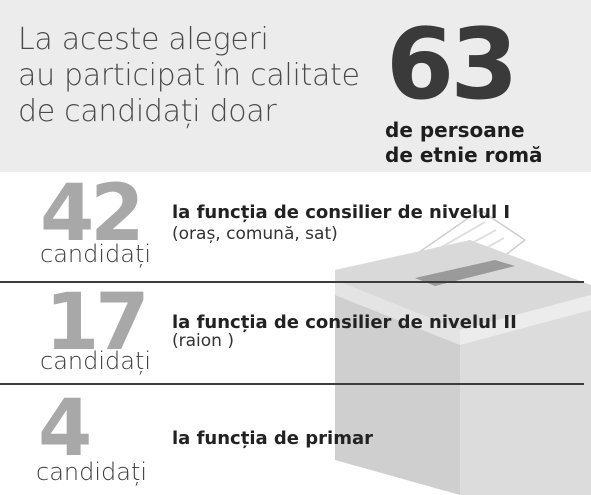  Describe the element at coordinates (397, 387) in the screenshot. I see `ballot-box-left-face` at that location.